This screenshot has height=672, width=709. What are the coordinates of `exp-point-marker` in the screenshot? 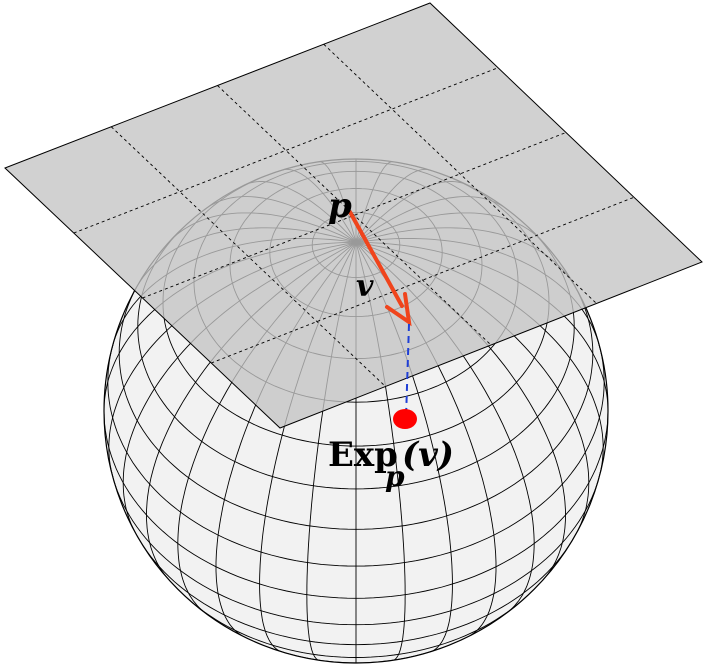 It's located at (405, 419).